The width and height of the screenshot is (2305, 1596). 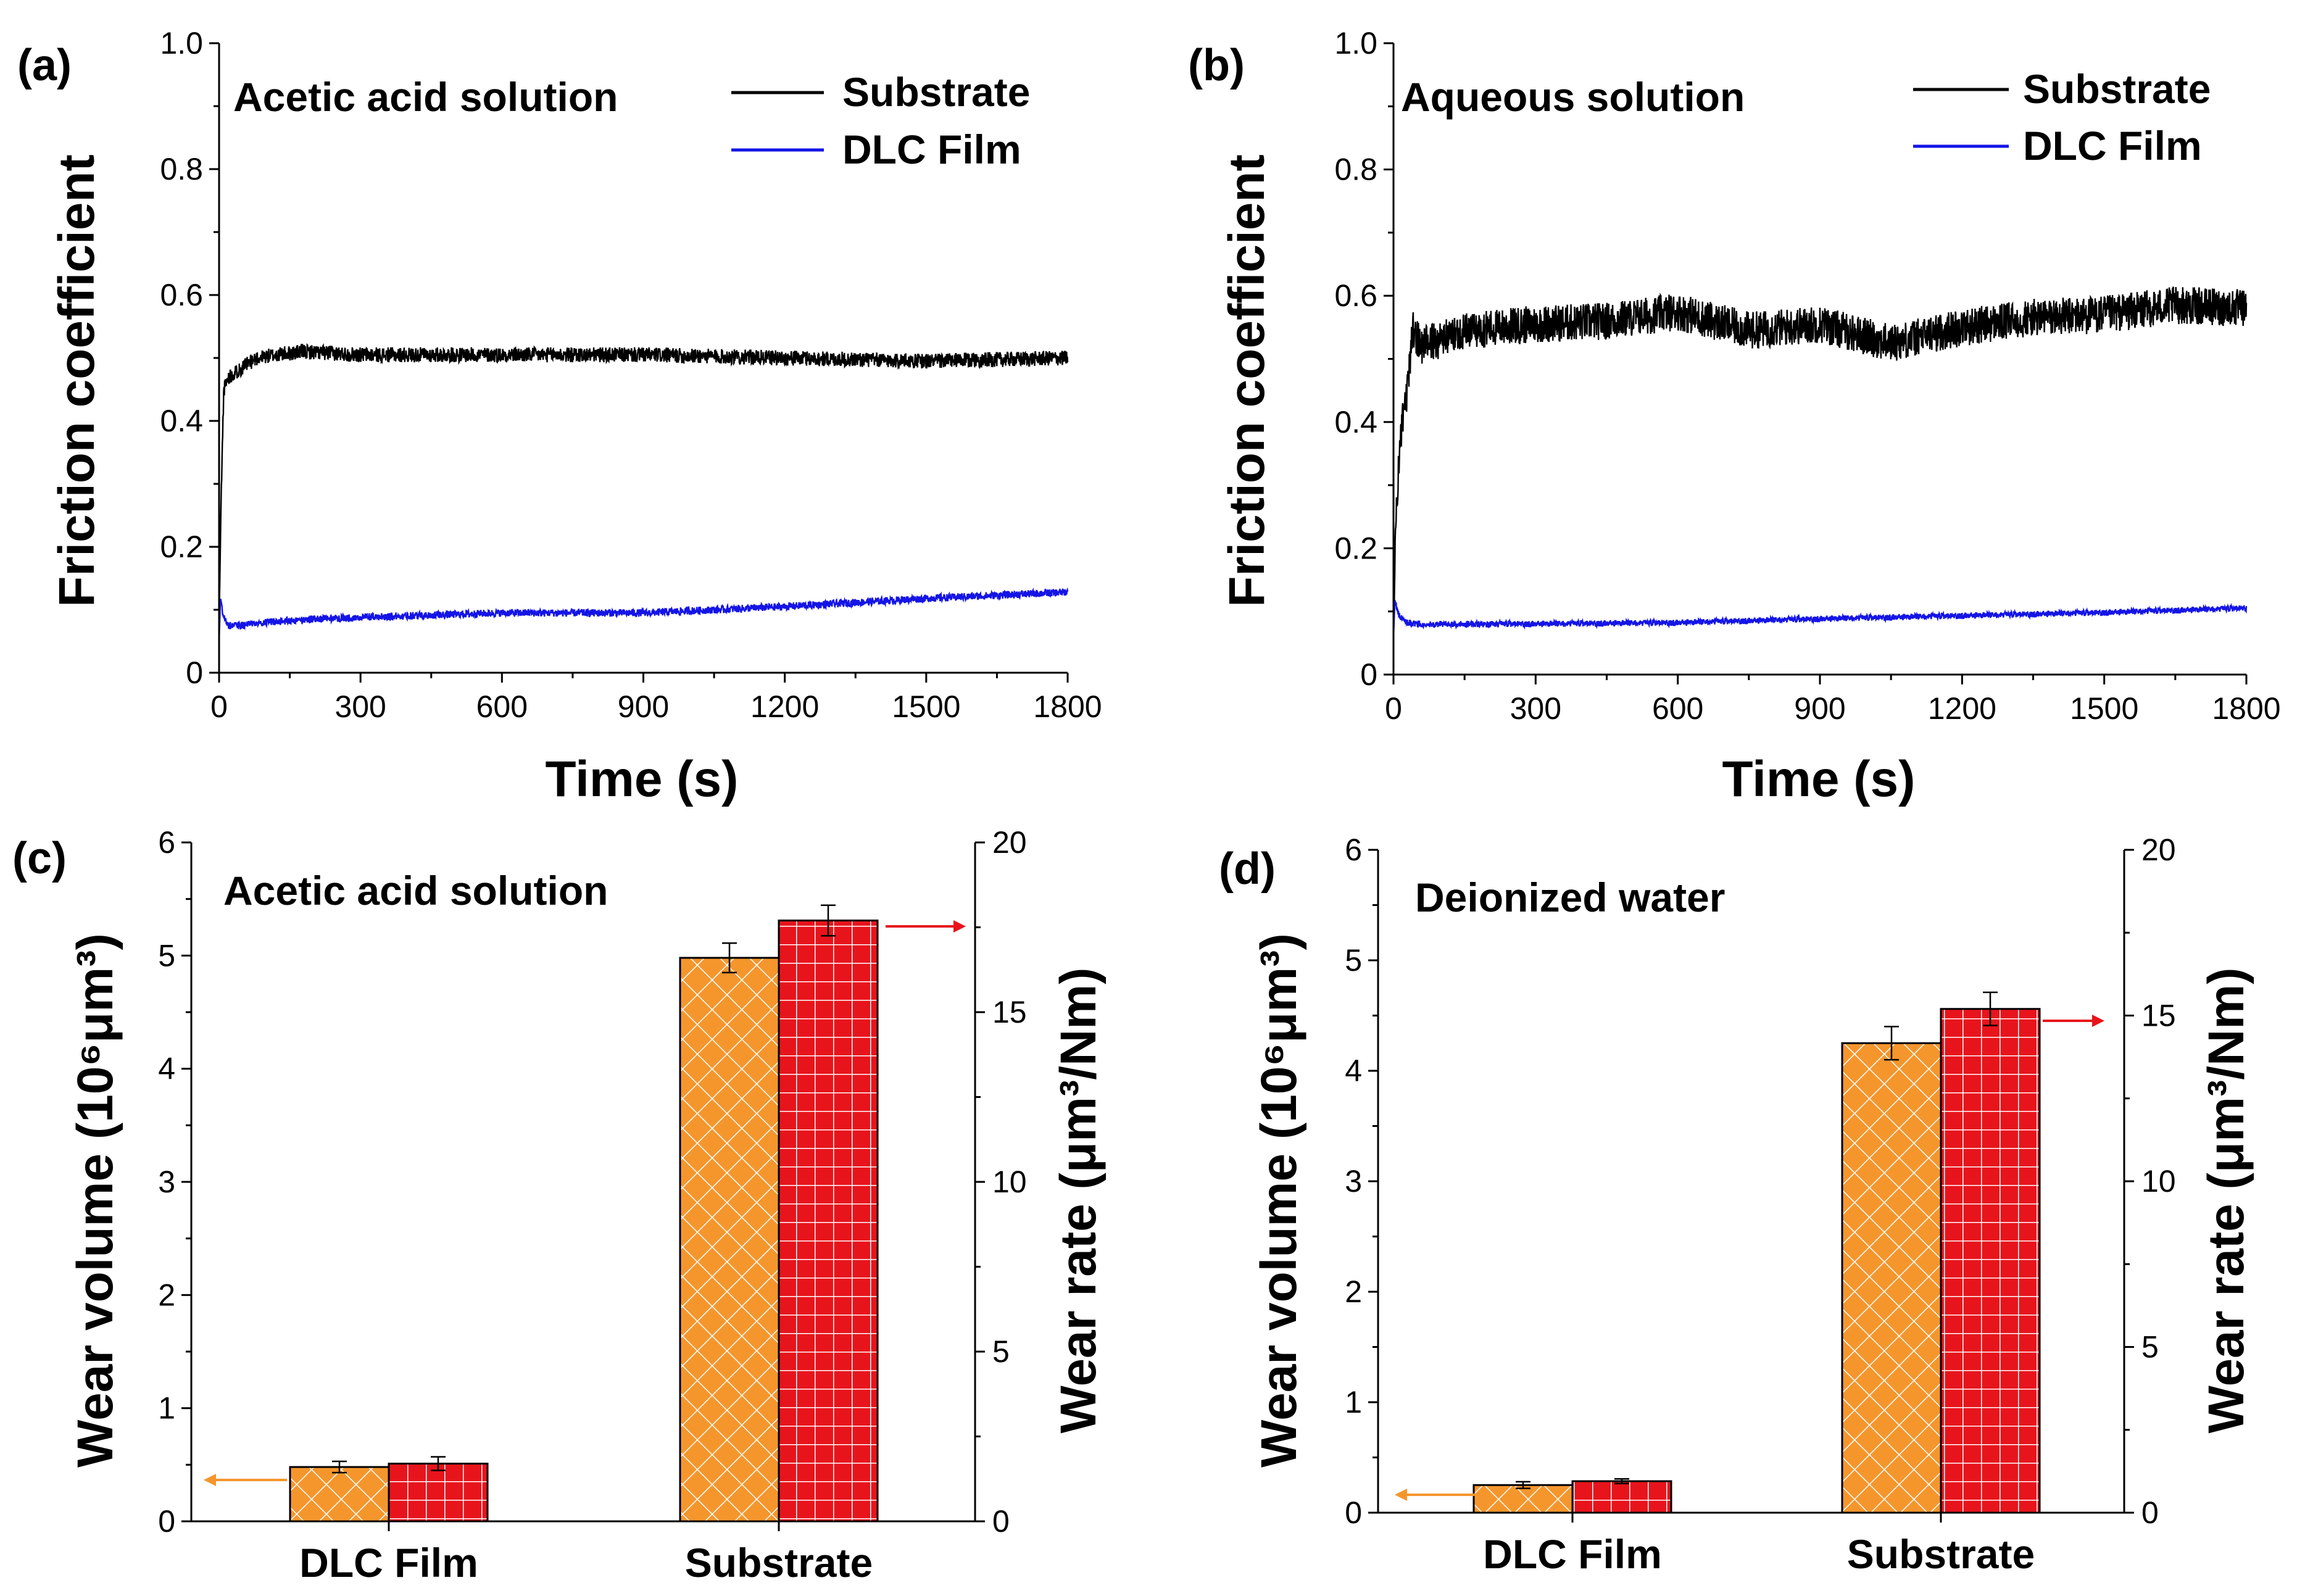 I want to click on inner-title: Aqueous solution, so click(x=1573, y=97).